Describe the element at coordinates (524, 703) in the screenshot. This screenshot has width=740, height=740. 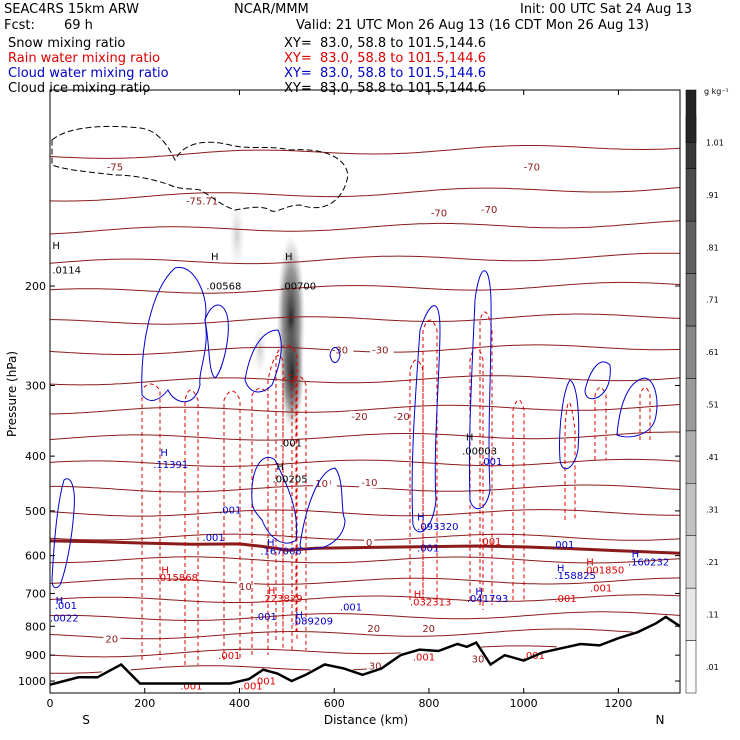
I see `x-tick-label: 1000` at that location.